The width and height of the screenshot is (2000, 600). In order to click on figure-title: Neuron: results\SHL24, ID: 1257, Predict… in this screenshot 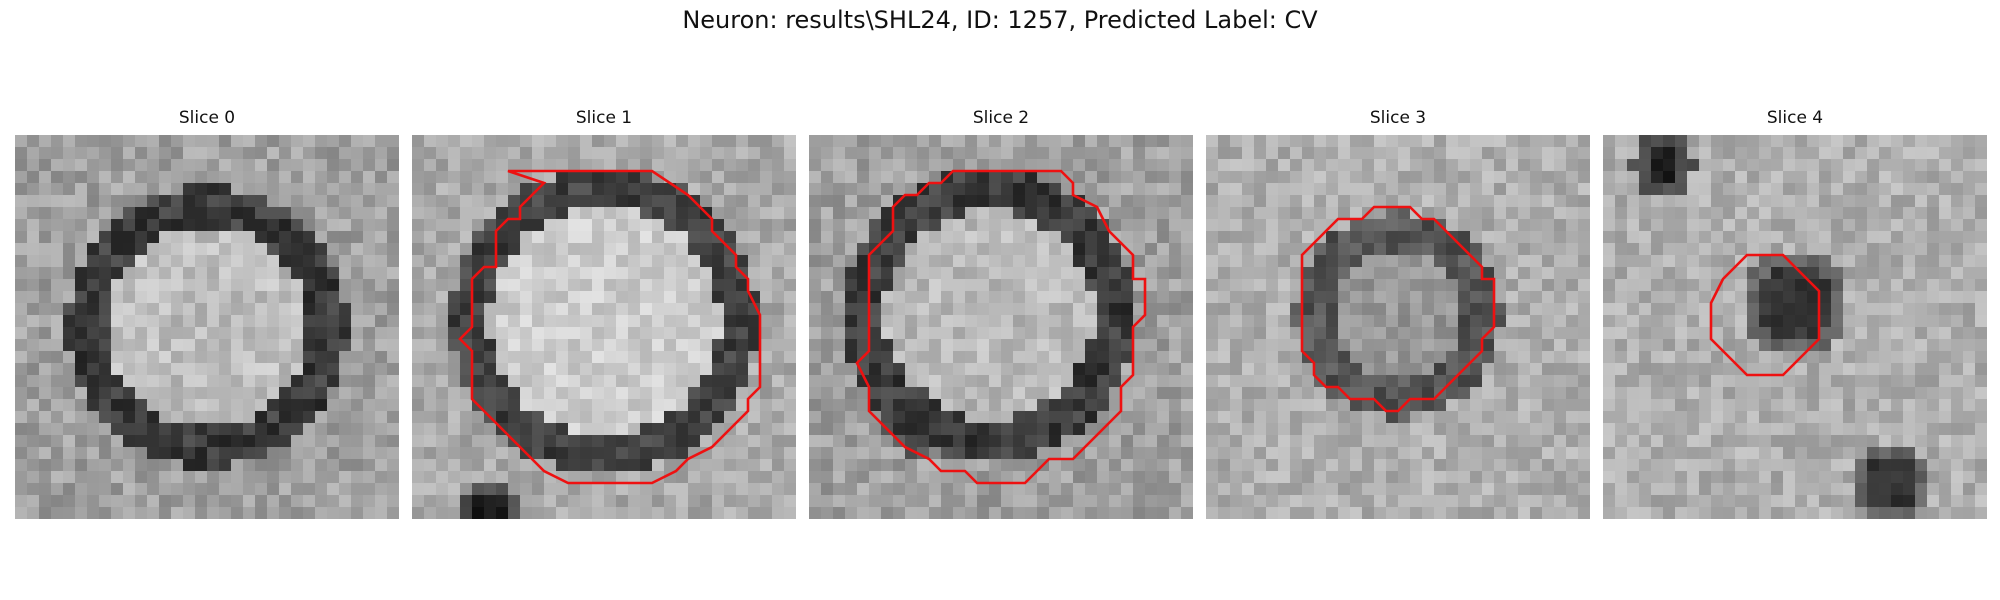, I will do `click(1000, 20)`.